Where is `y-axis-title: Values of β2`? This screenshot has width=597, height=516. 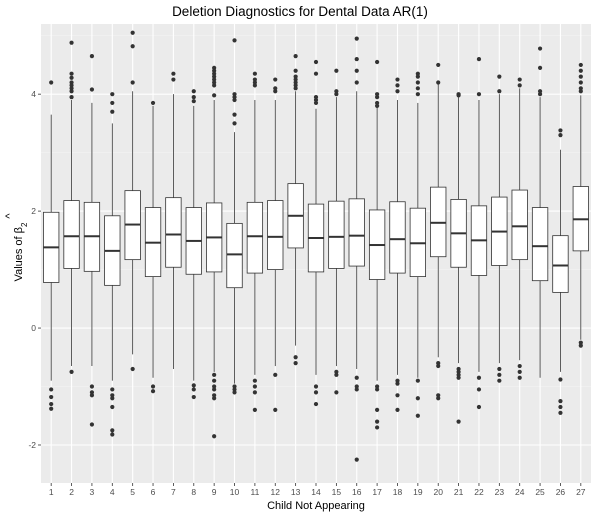
y-axis-title: Values of β2 is located at coordinates (21, 251).